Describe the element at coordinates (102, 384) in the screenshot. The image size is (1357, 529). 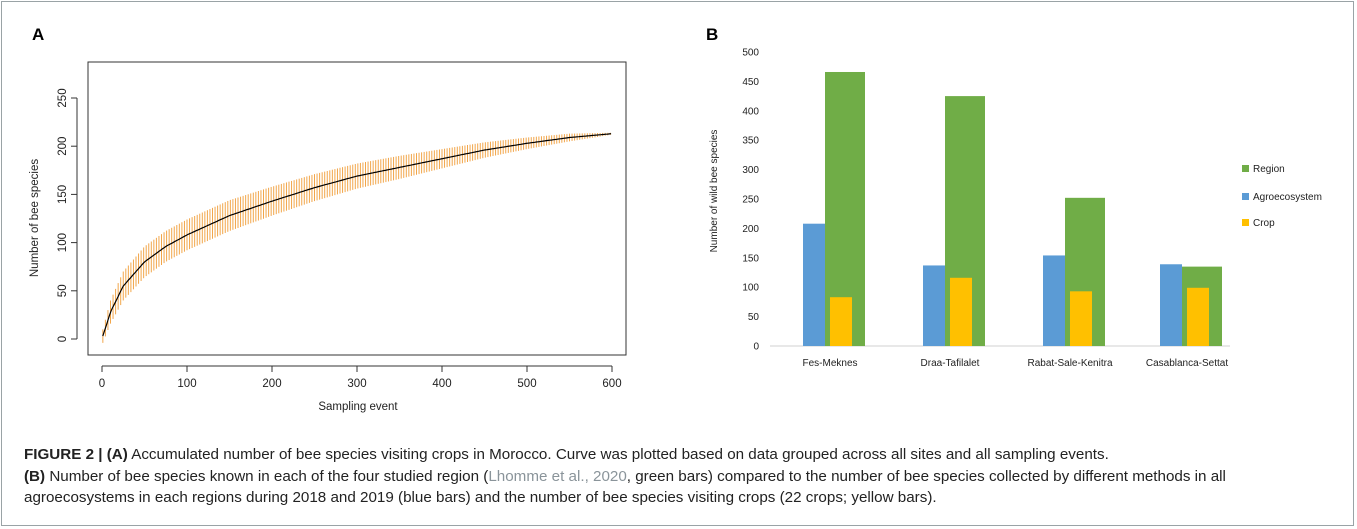
I see `x-tick-label: 0` at that location.